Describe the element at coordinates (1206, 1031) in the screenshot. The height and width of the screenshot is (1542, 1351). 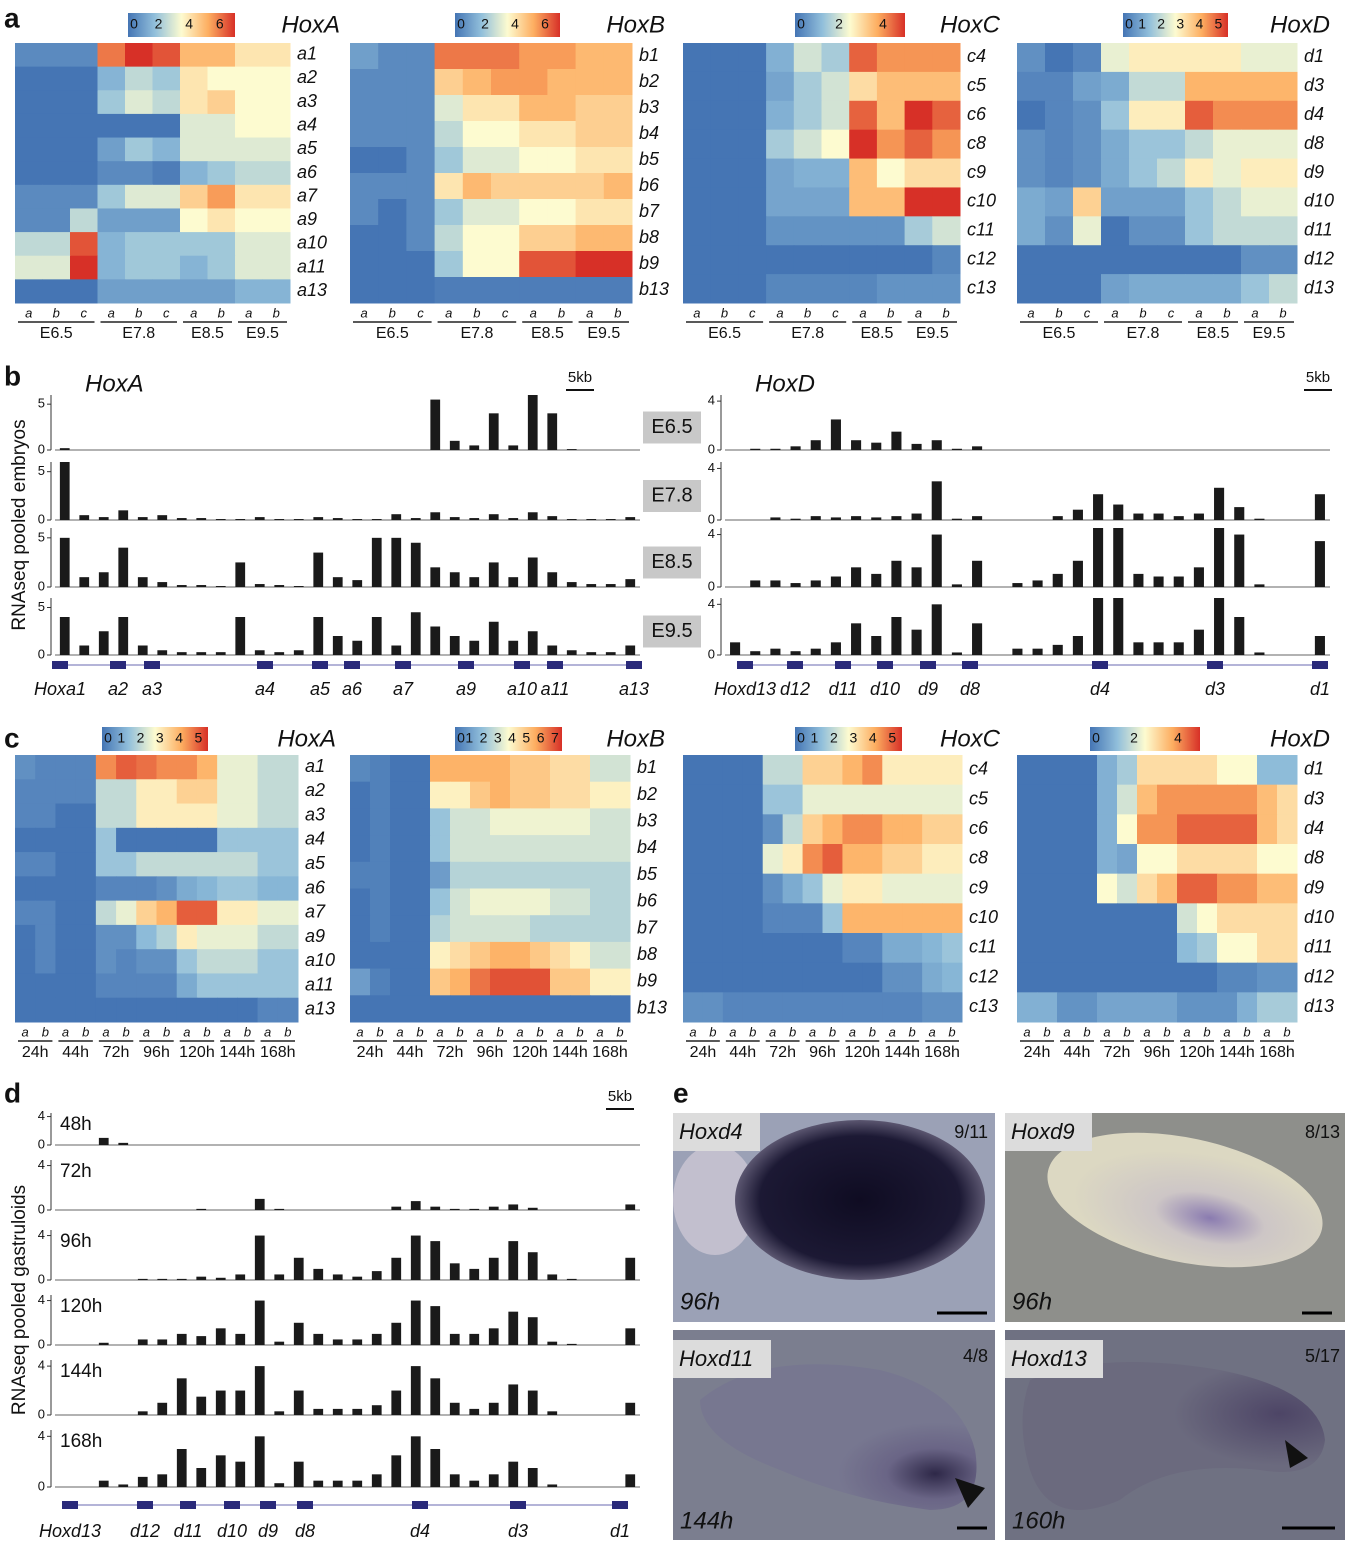
I see `column-label: b` at that location.